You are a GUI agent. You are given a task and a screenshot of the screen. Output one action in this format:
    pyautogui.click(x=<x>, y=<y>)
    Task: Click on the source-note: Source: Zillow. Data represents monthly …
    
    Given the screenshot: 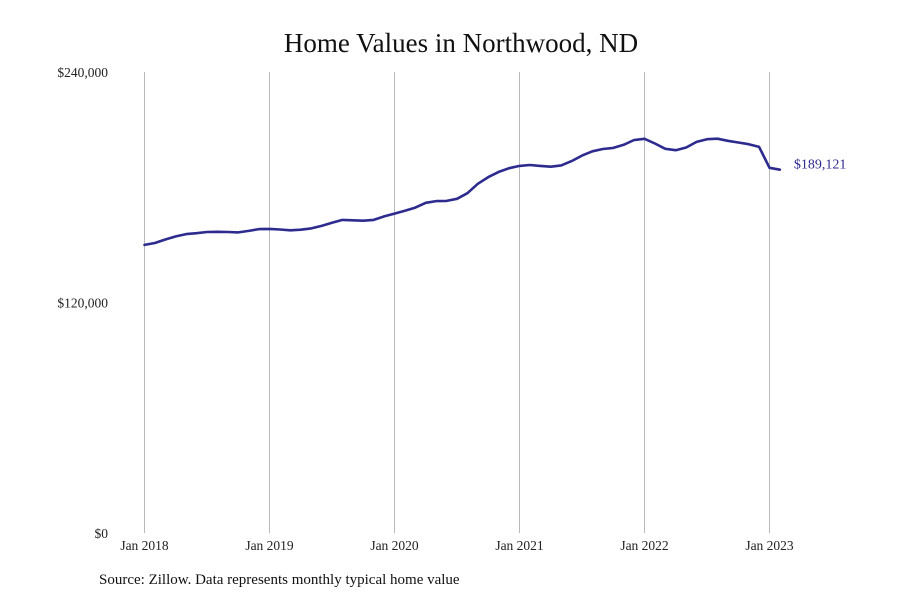 What is the action you would take?
    pyautogui.click(x=279, y=580)
    